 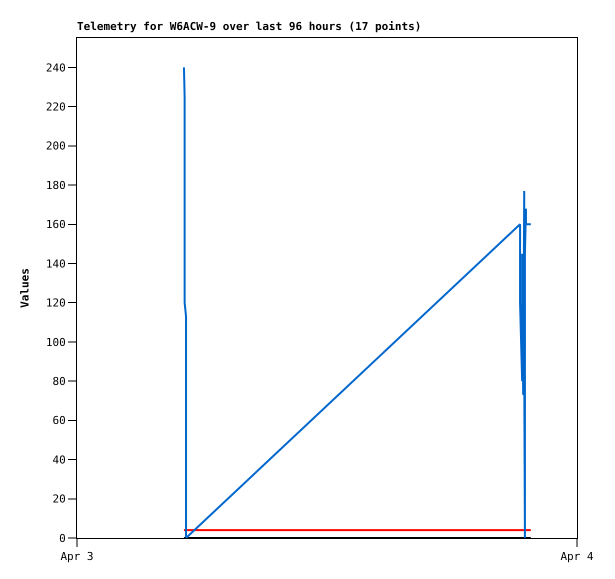 I want to click on y-tick-label: 180, so click(x=56, y=185).